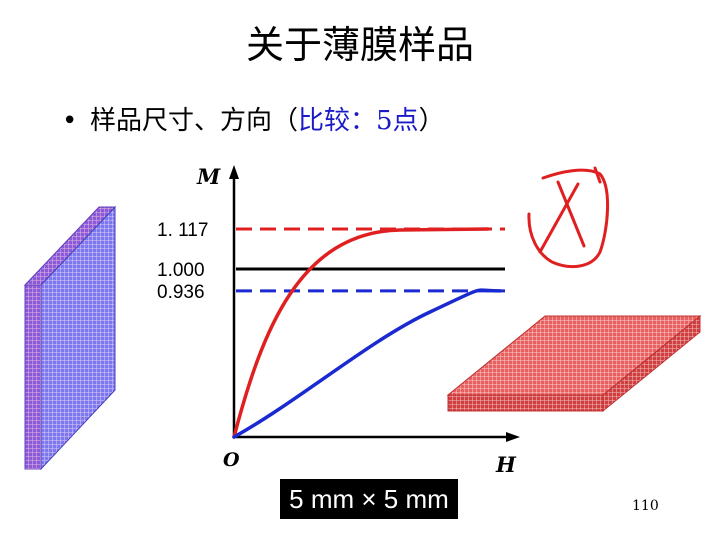 This screenshot has height=540, width=720. Describe the element at coordinates (194, 121) in the screenshot. I see `bullet-text: 样品尺寸、方向（` at that location.